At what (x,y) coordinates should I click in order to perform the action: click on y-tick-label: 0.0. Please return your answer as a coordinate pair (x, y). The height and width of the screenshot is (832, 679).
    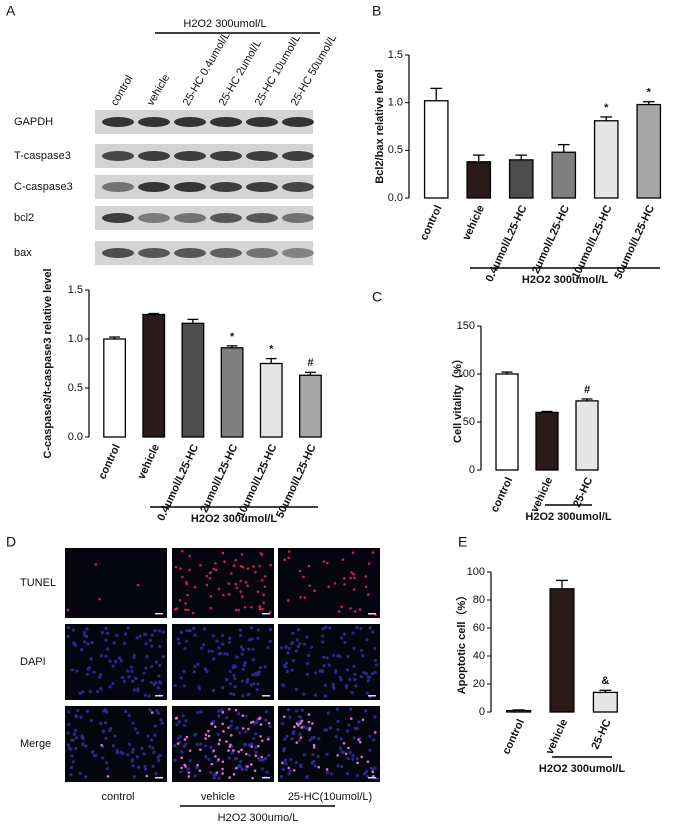
    Looking at the image, I should click on (75, 437).